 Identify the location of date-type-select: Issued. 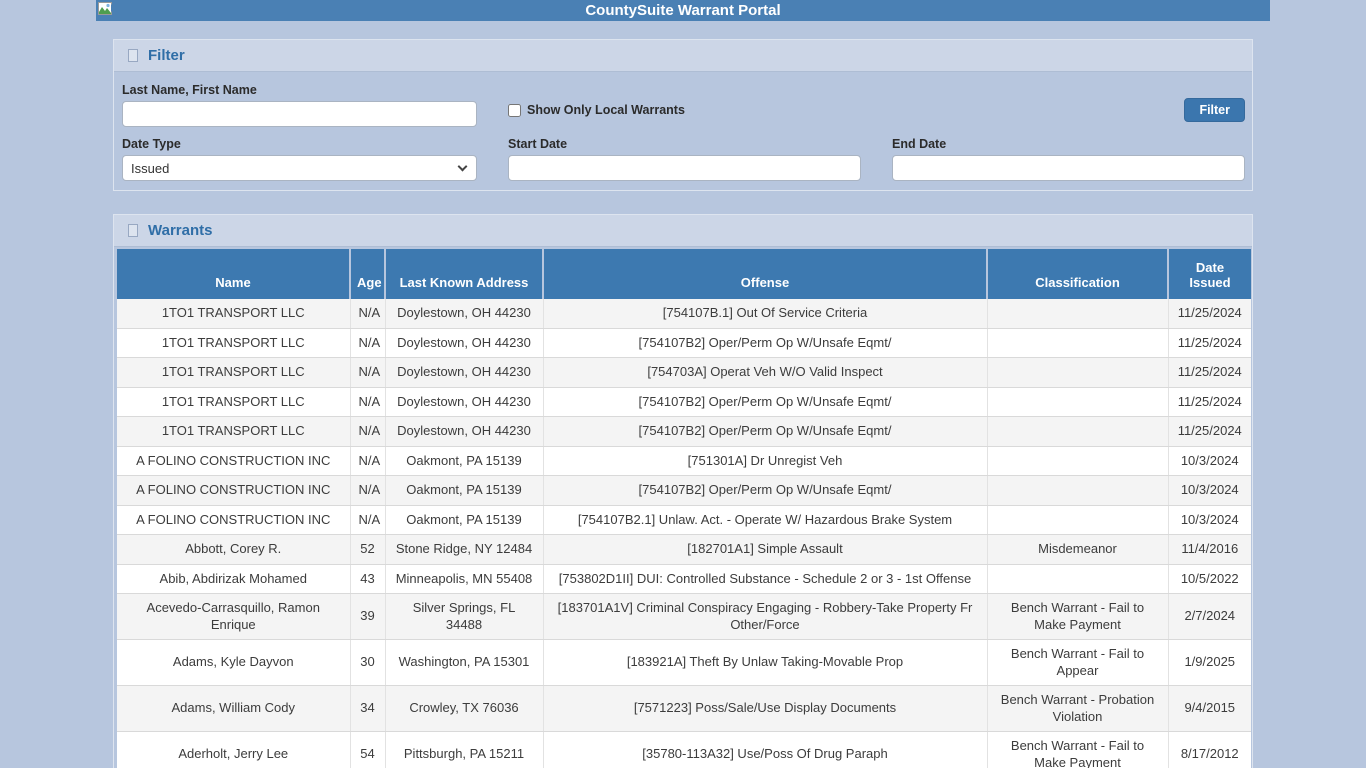
(299, 168).